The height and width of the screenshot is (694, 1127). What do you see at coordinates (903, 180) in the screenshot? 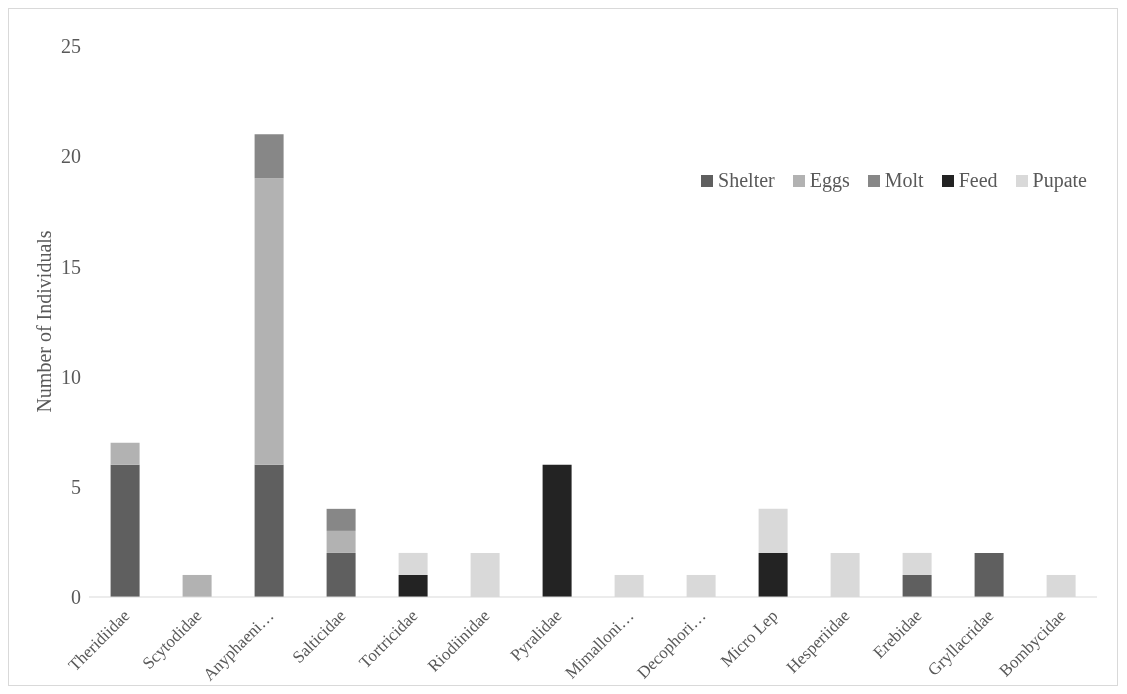
I see `legend-label: Molt` at bounding box center [903, 180].